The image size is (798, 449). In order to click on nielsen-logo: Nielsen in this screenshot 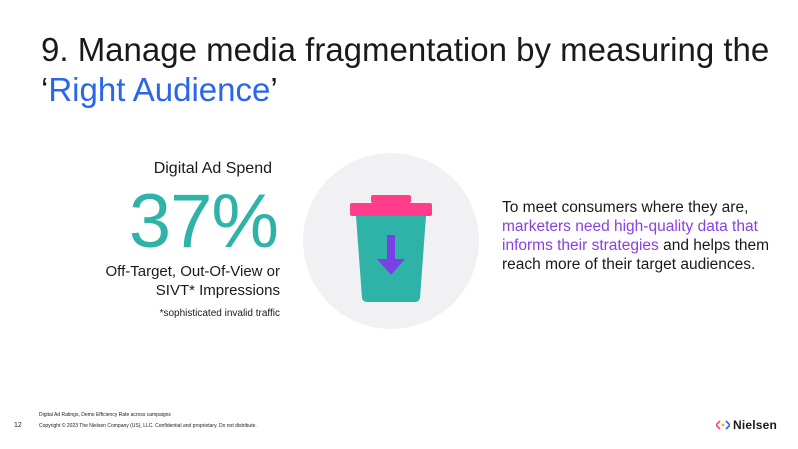, I will do `click(746, 425)`.